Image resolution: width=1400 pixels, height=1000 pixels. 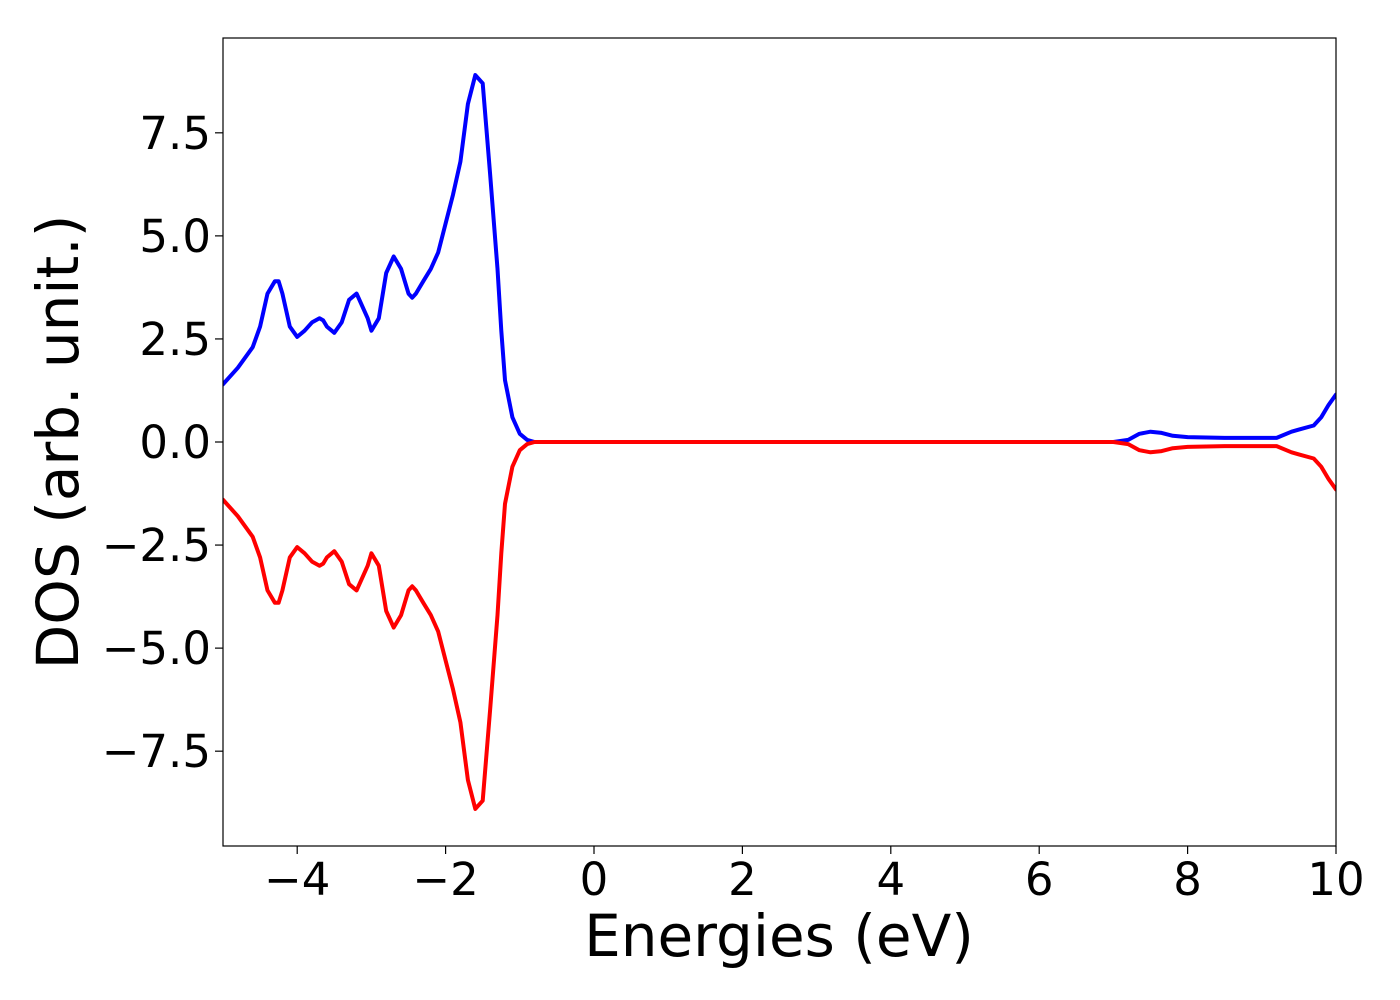 I want to click on x-axis-label: Energies (eV), so click(x=779, y=936).